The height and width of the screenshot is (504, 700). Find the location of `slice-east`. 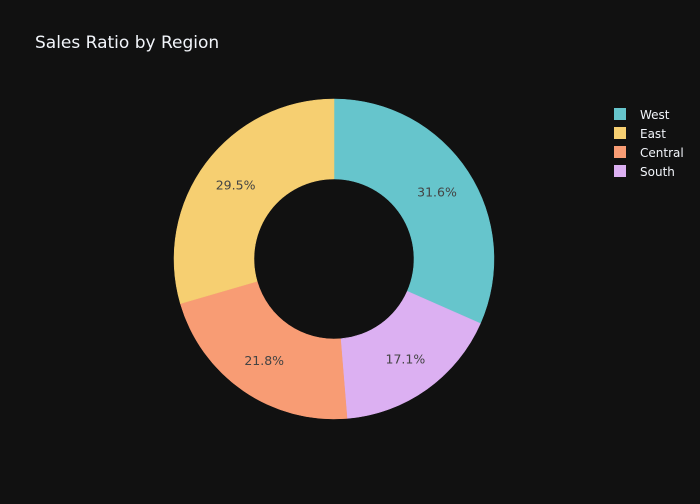

slice-east is located at coordinates (254, 201).